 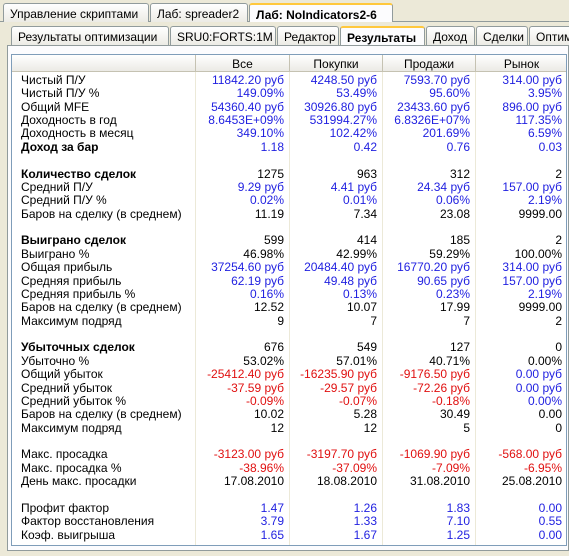 I want to click on cell-value: 414, so click(x=366, y=240).